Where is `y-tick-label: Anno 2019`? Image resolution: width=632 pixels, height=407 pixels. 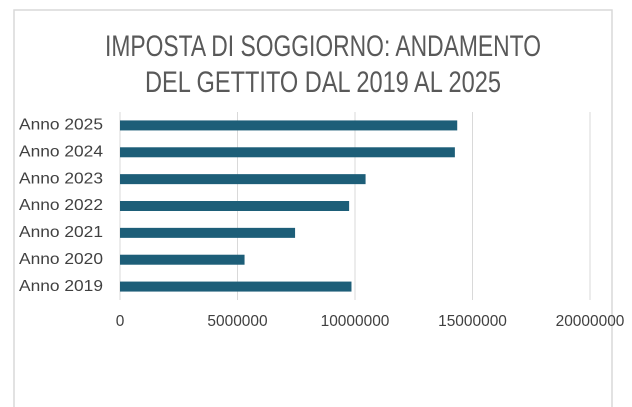 y-tick-label: Anno 2019 is located at coordinates (61, 286).